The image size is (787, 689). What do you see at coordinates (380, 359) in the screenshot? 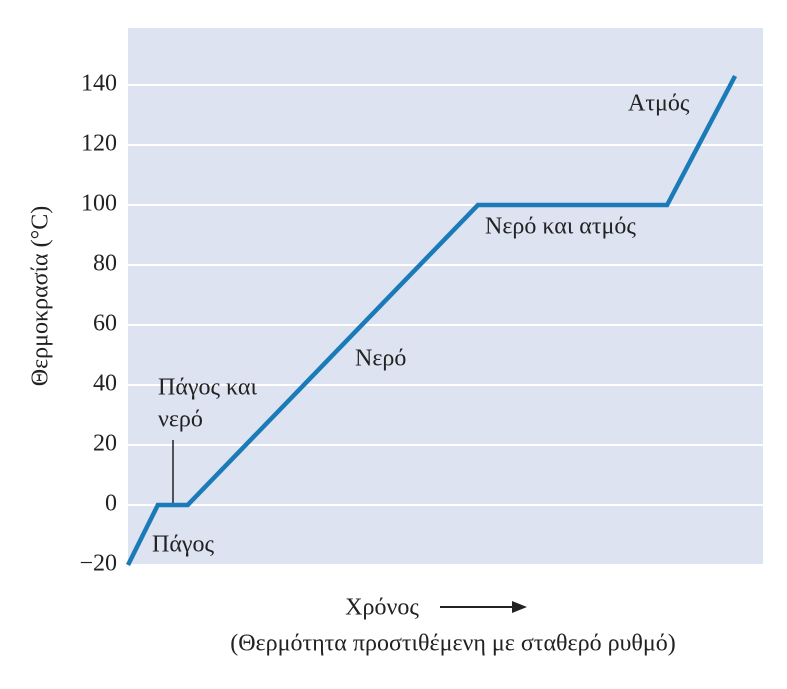
I see `annotation: Νερό` at bounding box center [380, 359].